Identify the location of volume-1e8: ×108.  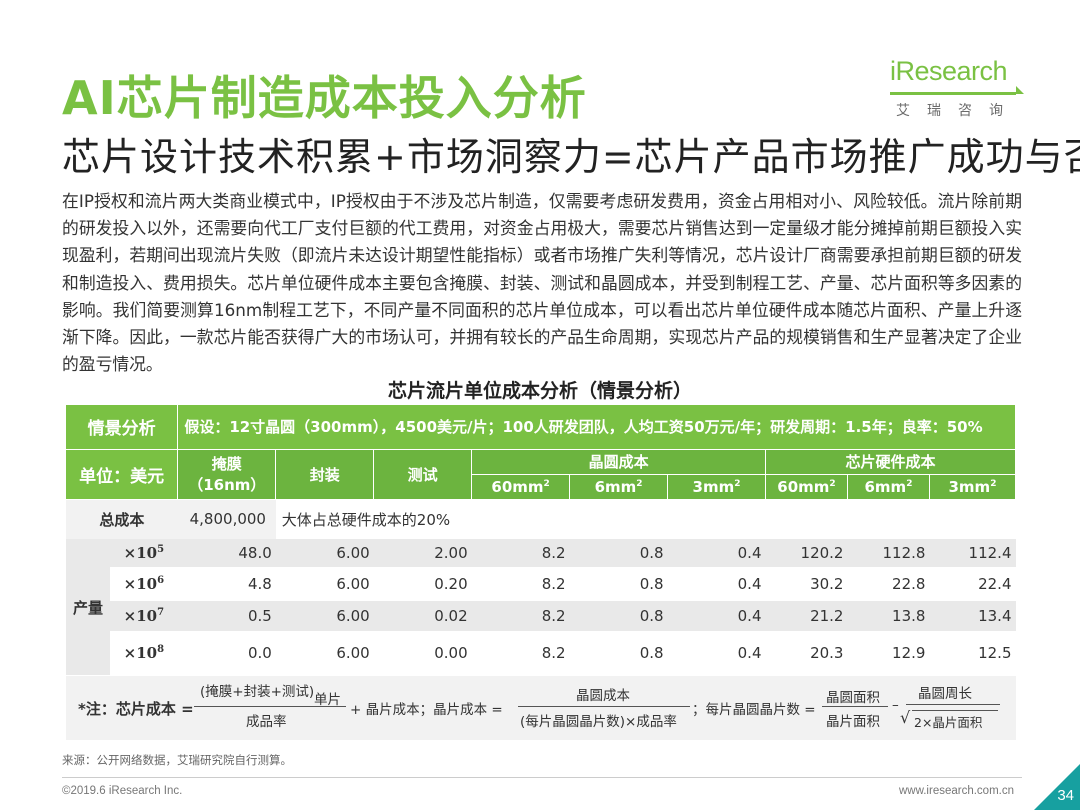
(144, 653).